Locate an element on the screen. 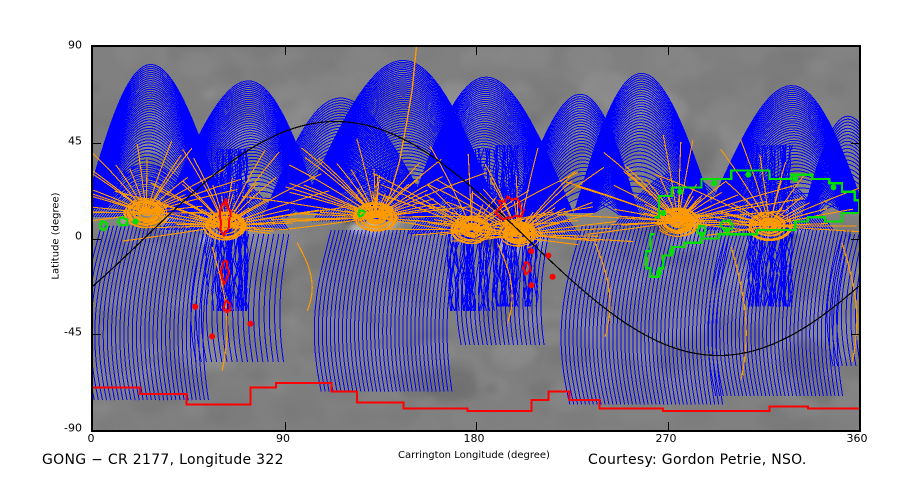  x-tick-label: 180 is located at coordinates (474, 438).